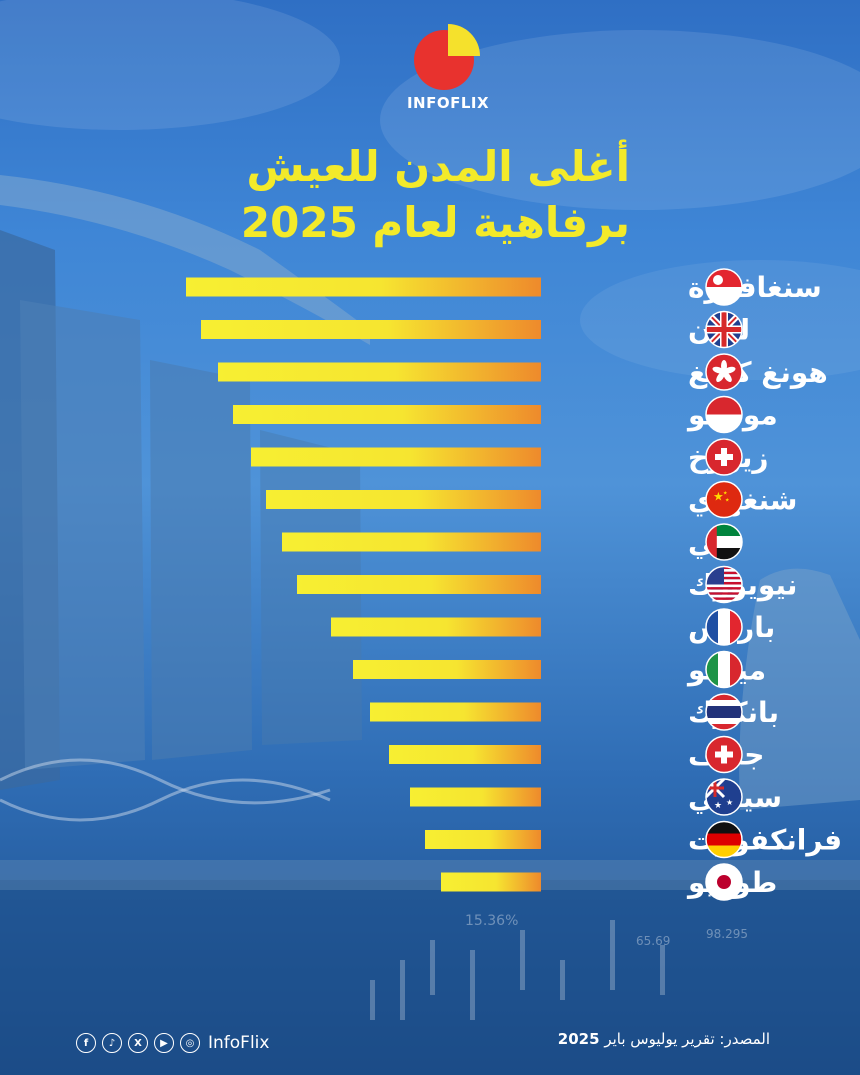 The height and width of the screenshot is (1075, 860). Describe the element at coordinates (724, 839) in the screenshot. I see `germany-flag-icon` at that location.